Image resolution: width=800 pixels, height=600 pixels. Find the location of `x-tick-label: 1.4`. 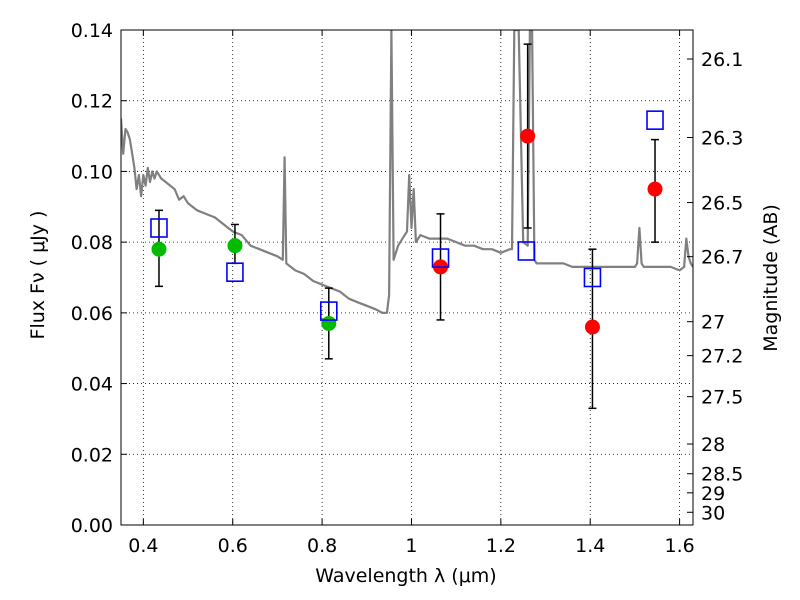

x-tick-label: 1.4 is located at coordinates (590, 546).